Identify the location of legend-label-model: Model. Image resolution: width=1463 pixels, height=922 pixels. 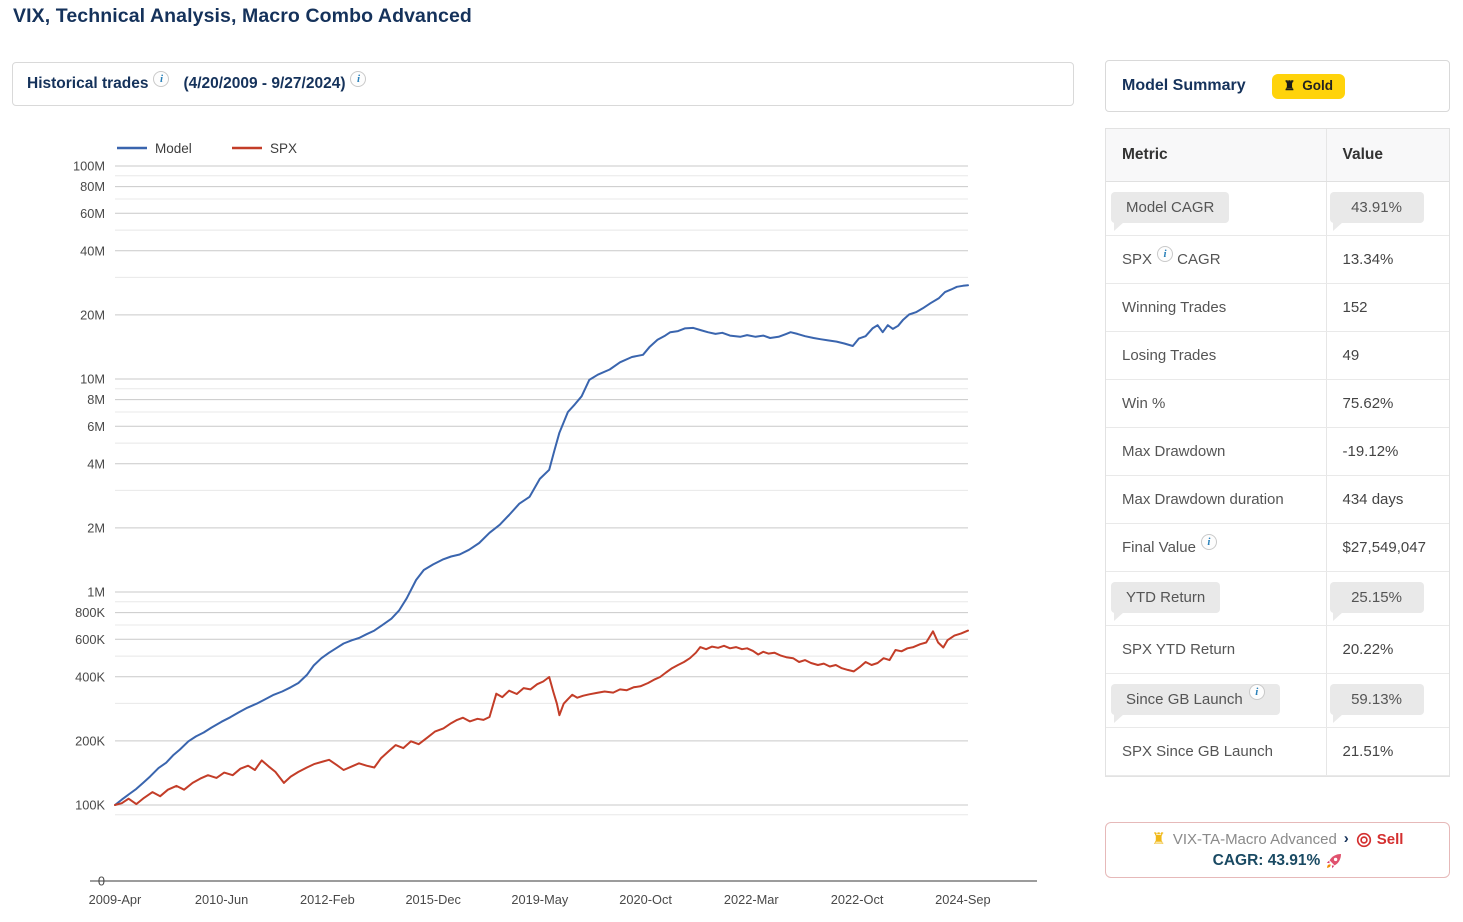
(173, 148).